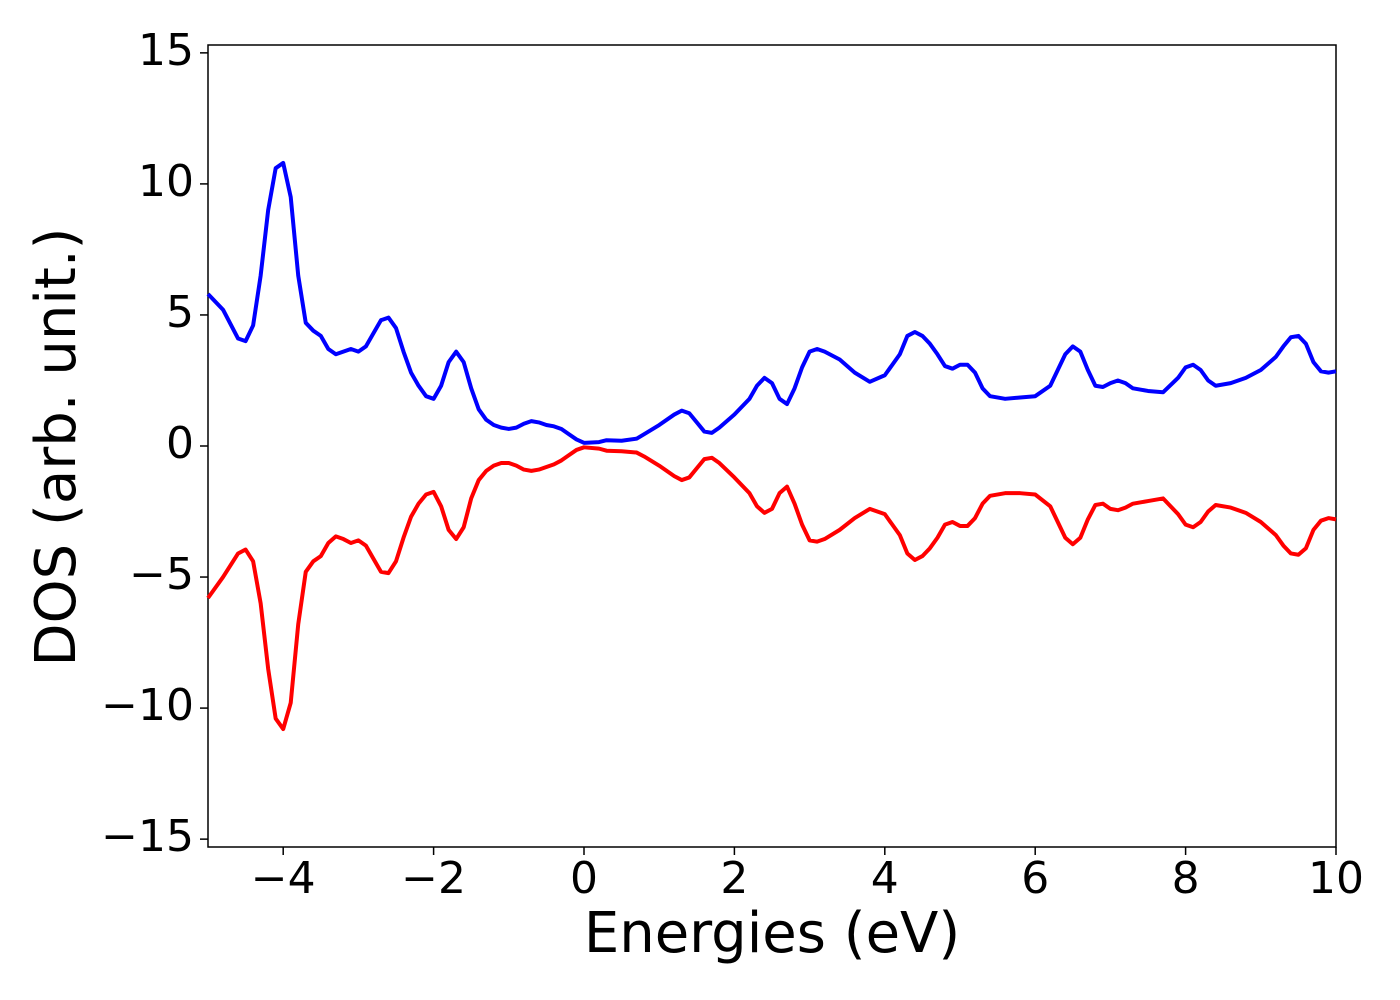  What do you see at coordinates (166, 50) in the screenshot?
I see `y-tick-label: 15` at bounding box center [166, 50].